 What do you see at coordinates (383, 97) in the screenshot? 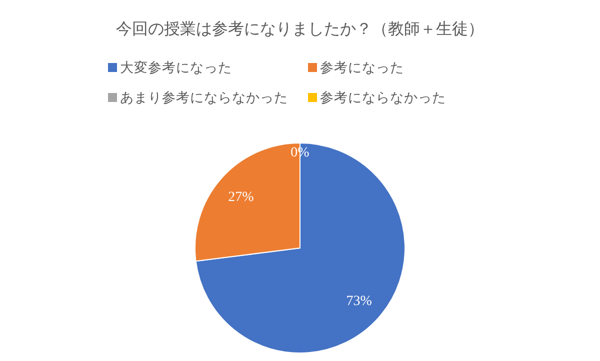
I see `legend-label: 参考にならなかった` at bounding box center [383, 97].